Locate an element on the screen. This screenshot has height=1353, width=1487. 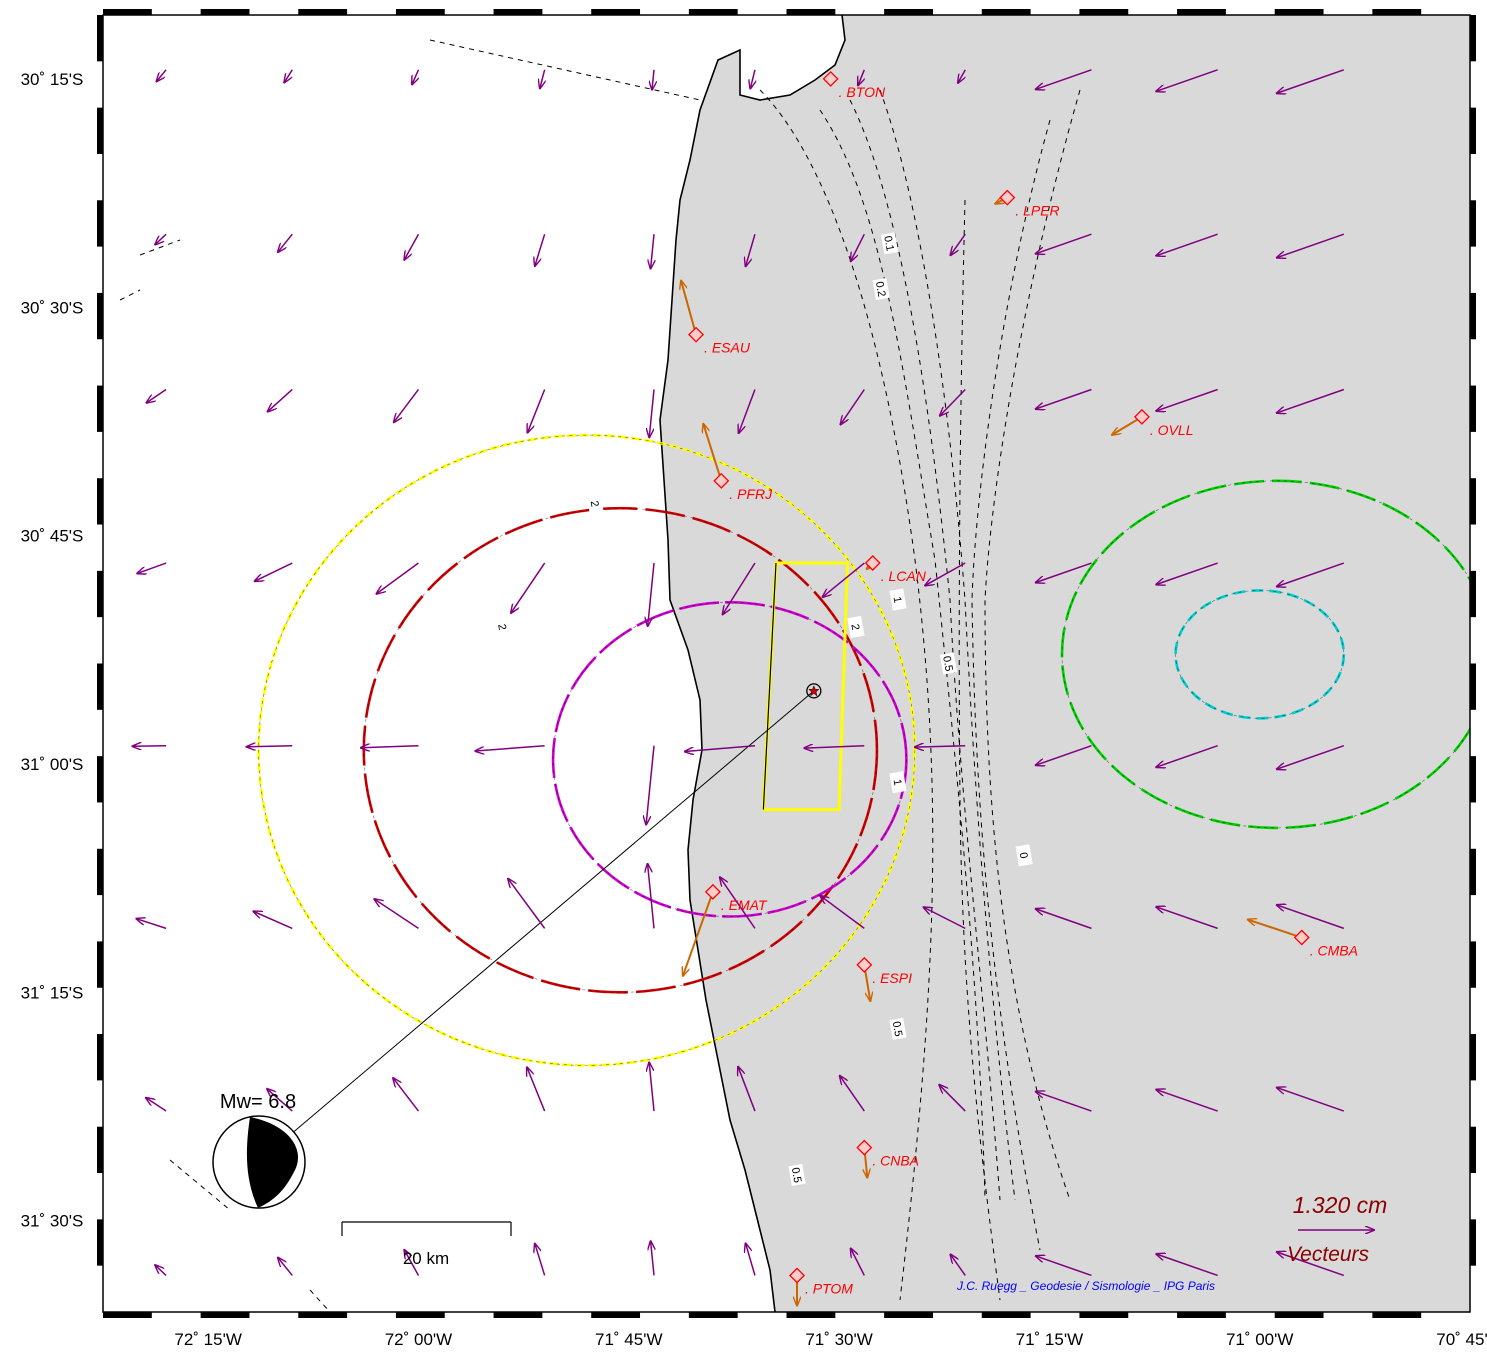
station-ovll: . OVLL is located at coordinates (1153, 423).